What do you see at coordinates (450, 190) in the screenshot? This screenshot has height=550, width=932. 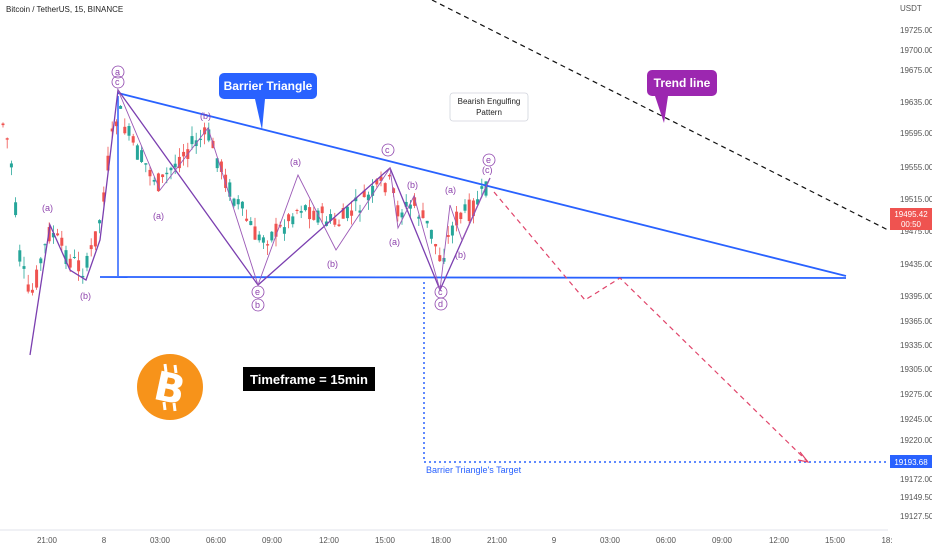 I see `wave-label: (a)` at bounding box center [450, 190].